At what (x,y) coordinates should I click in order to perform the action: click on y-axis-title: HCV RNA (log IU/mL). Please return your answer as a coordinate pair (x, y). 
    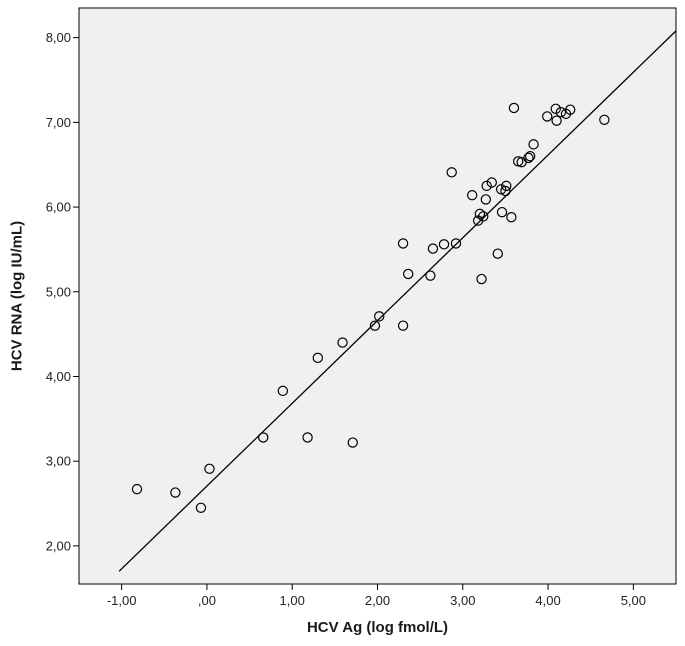
    Looking at the image, I should click on (17, 296).